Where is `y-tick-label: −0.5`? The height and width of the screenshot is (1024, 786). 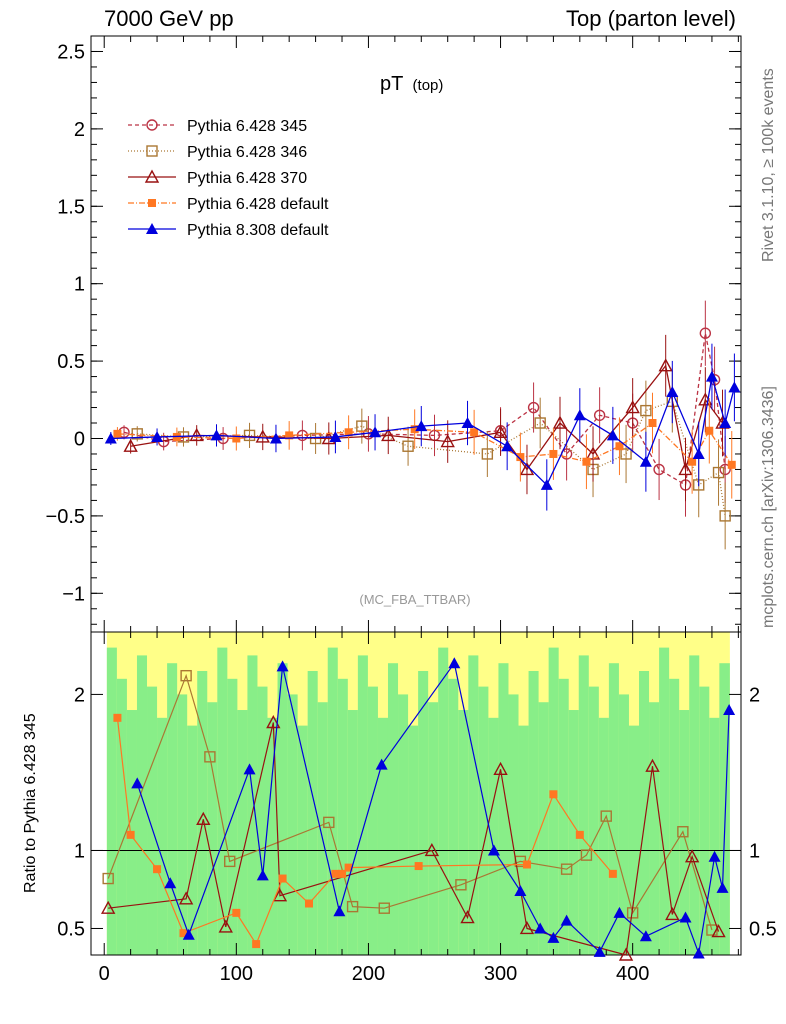
y-tick-label: −0.5 is located at coordinates (65, 517).